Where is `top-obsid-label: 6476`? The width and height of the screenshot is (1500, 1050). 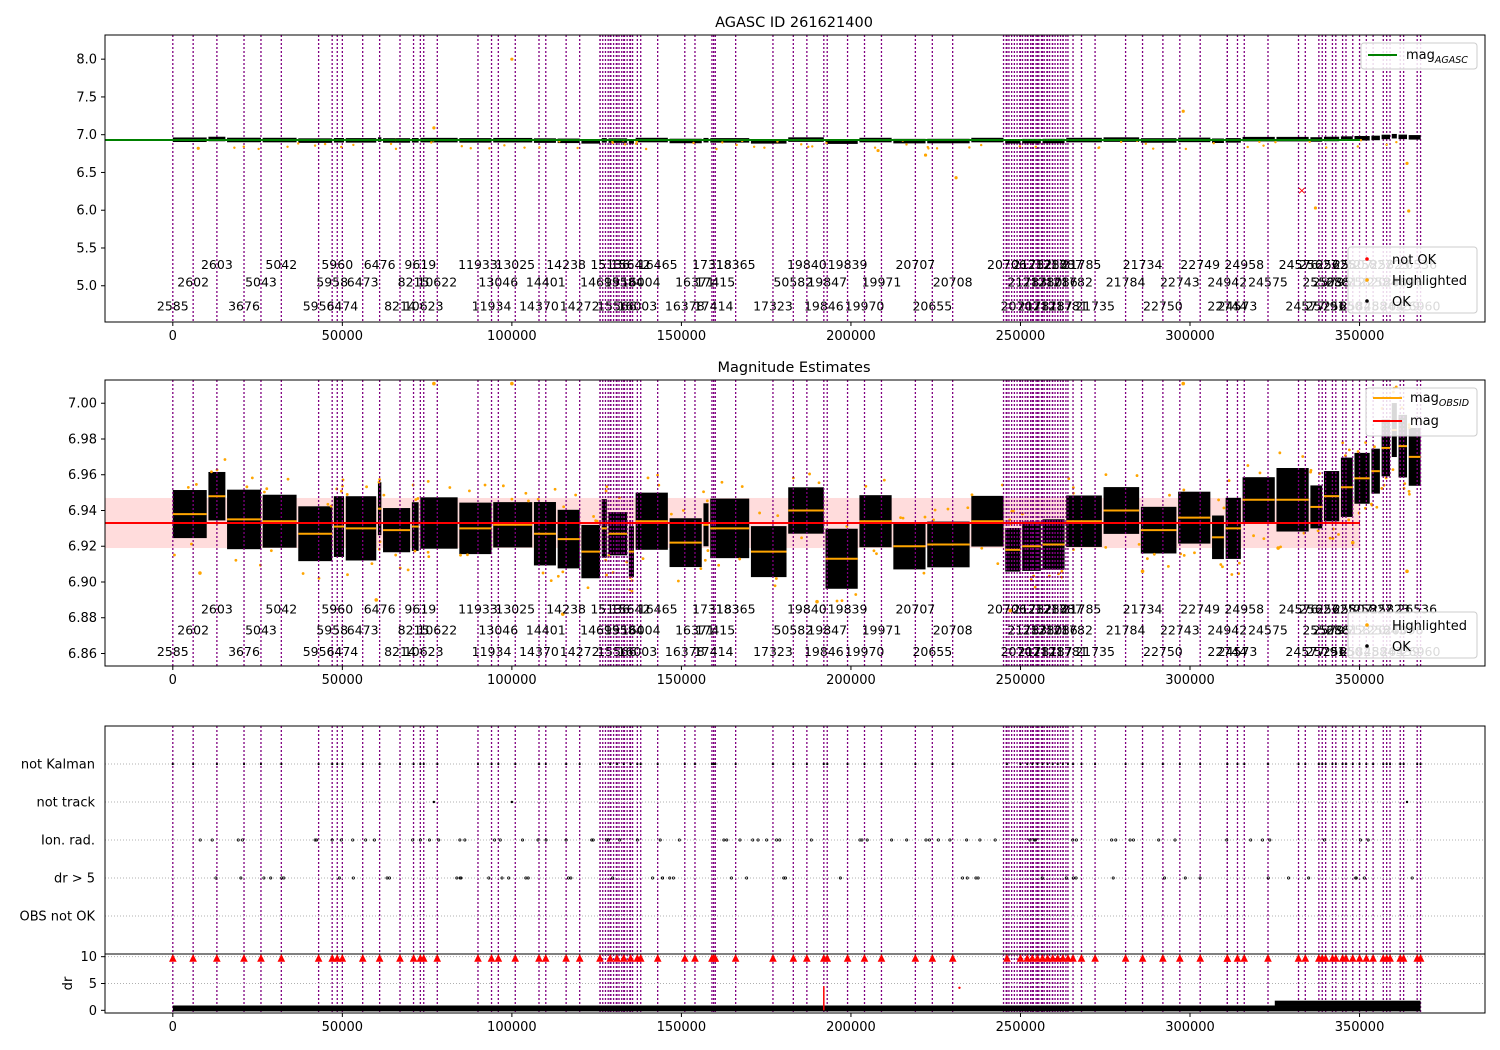
top-obsid-label: 6476 is located at coordinates (380, 264).